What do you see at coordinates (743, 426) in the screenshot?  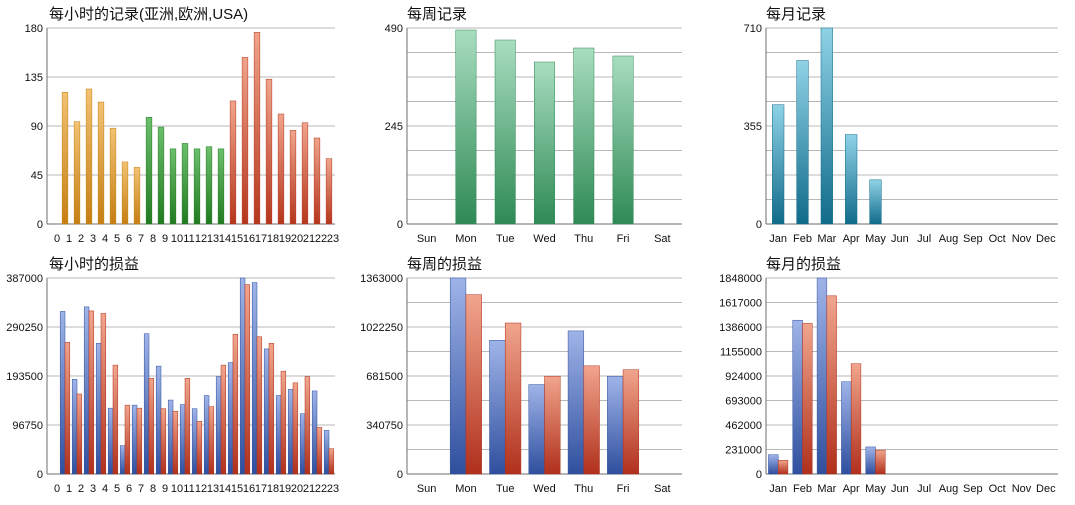 I see `y-tick-label: 462000` at bounding box center [743, 426].